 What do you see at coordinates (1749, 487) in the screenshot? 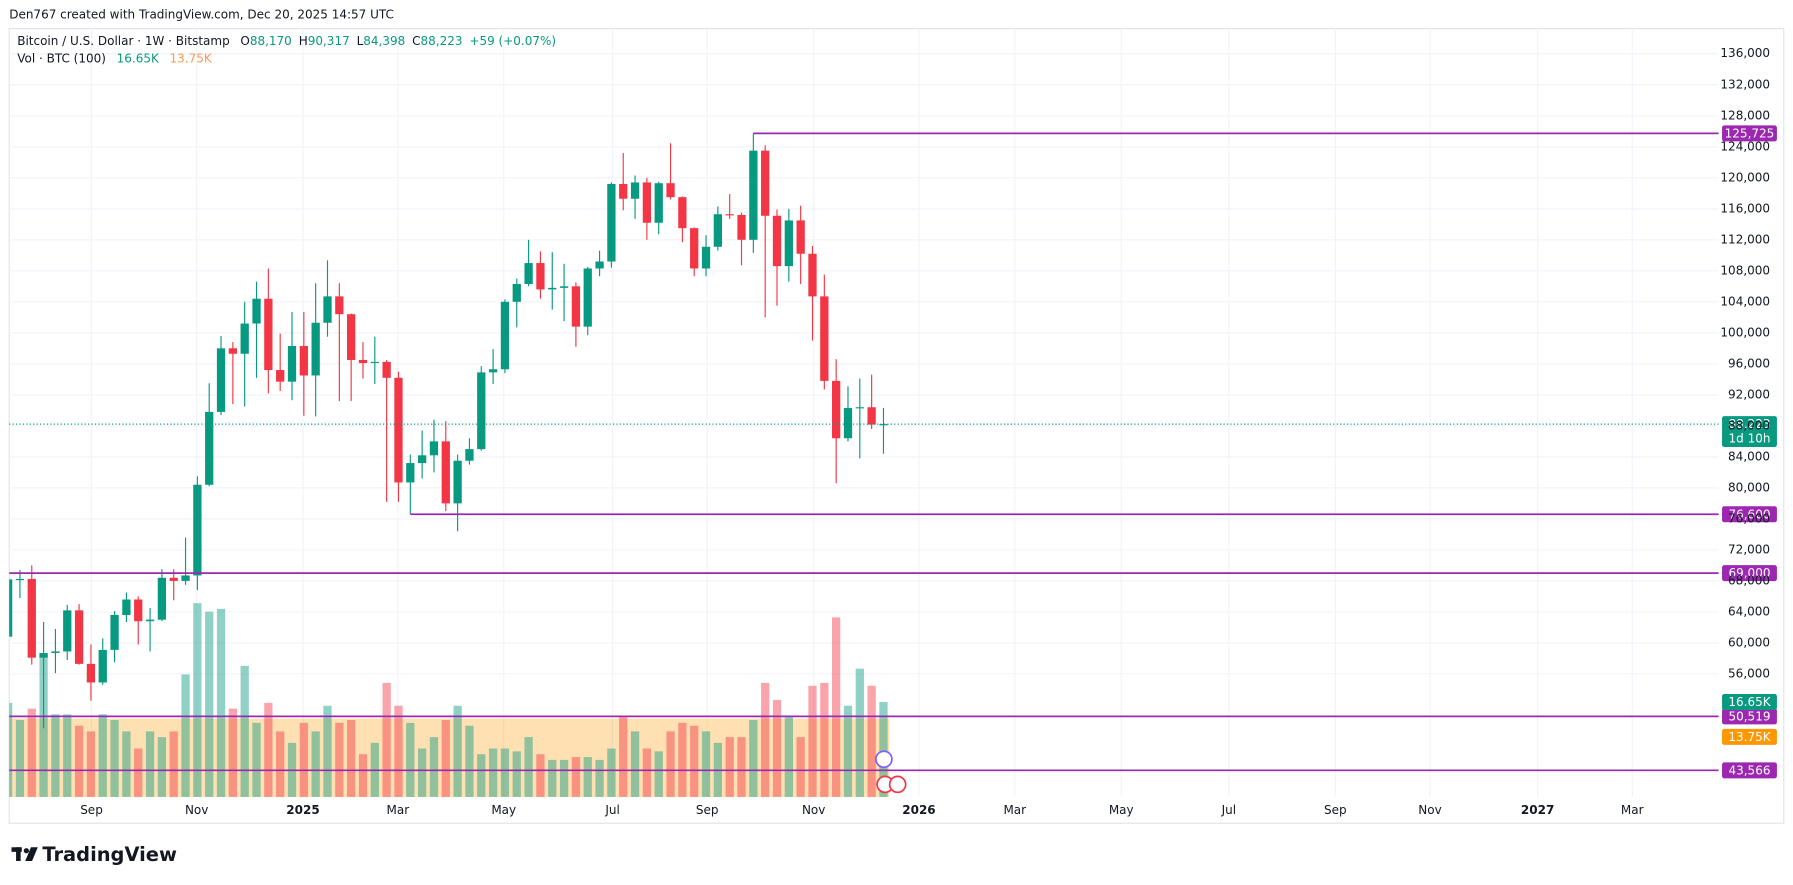
I see `y-tick-label: 80,000` at bounding box center [1749, 487].